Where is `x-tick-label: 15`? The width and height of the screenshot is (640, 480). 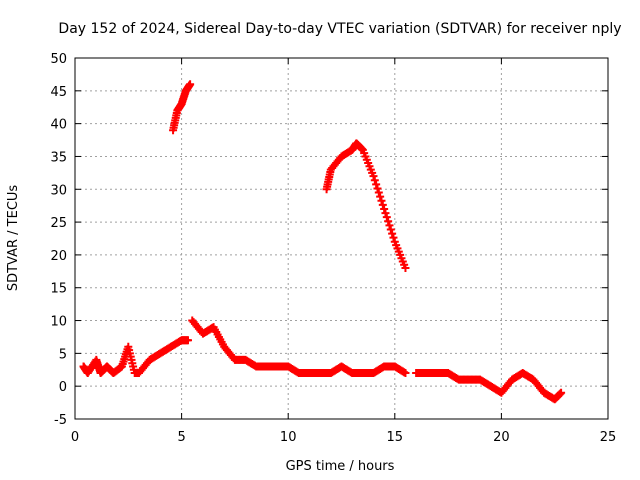
x-tick-label: 15 is located at coordinates (395, 437).